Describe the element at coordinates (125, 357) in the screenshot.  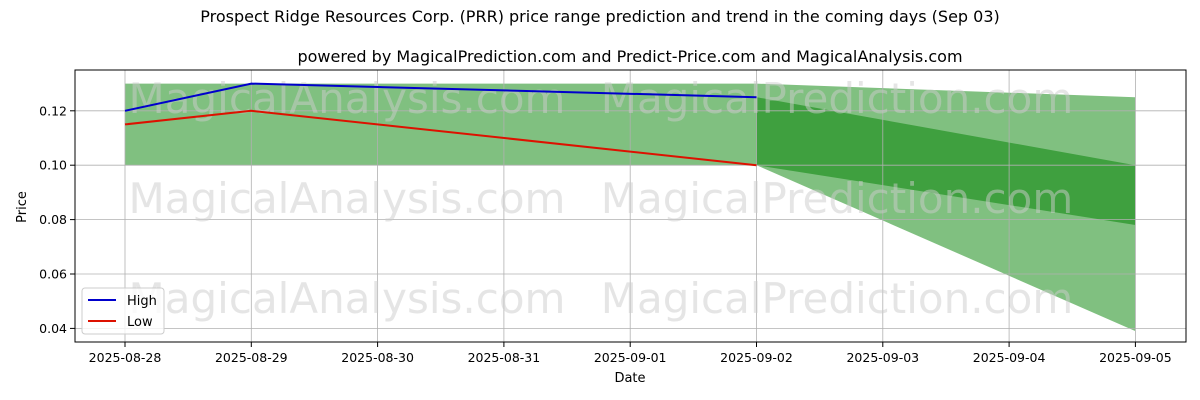
I see `x-tick-label: 2025-08-28` at that location.